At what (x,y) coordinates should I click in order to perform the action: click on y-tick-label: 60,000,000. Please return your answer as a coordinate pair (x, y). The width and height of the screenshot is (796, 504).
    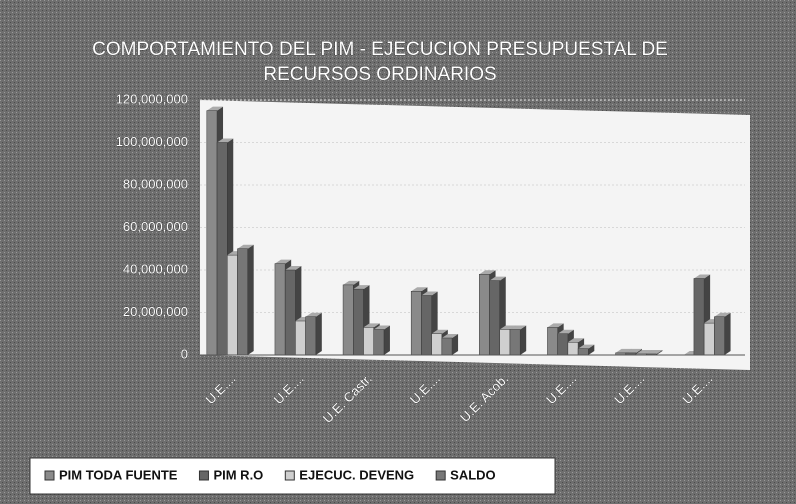
    Looking at the image, I should click on (155, 226).